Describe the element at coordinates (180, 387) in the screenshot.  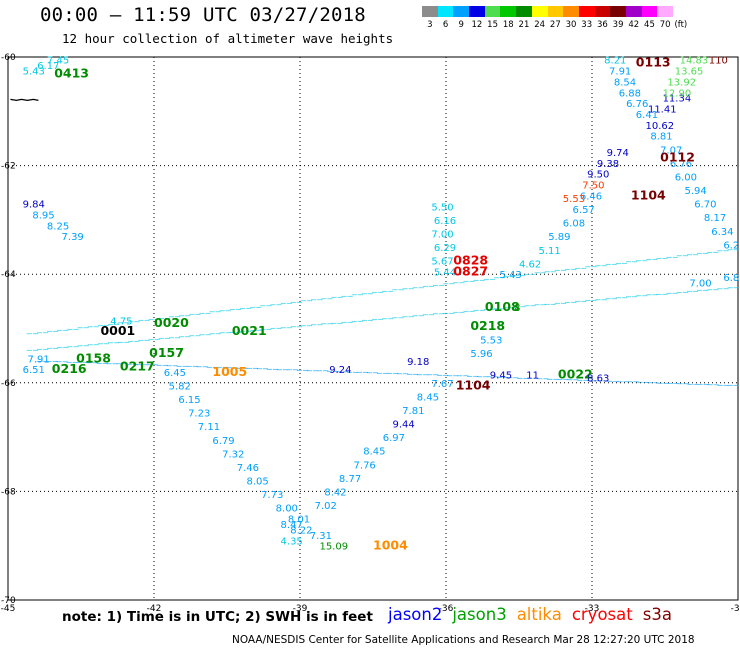
I see `swh-observation: 5.82` at that location.